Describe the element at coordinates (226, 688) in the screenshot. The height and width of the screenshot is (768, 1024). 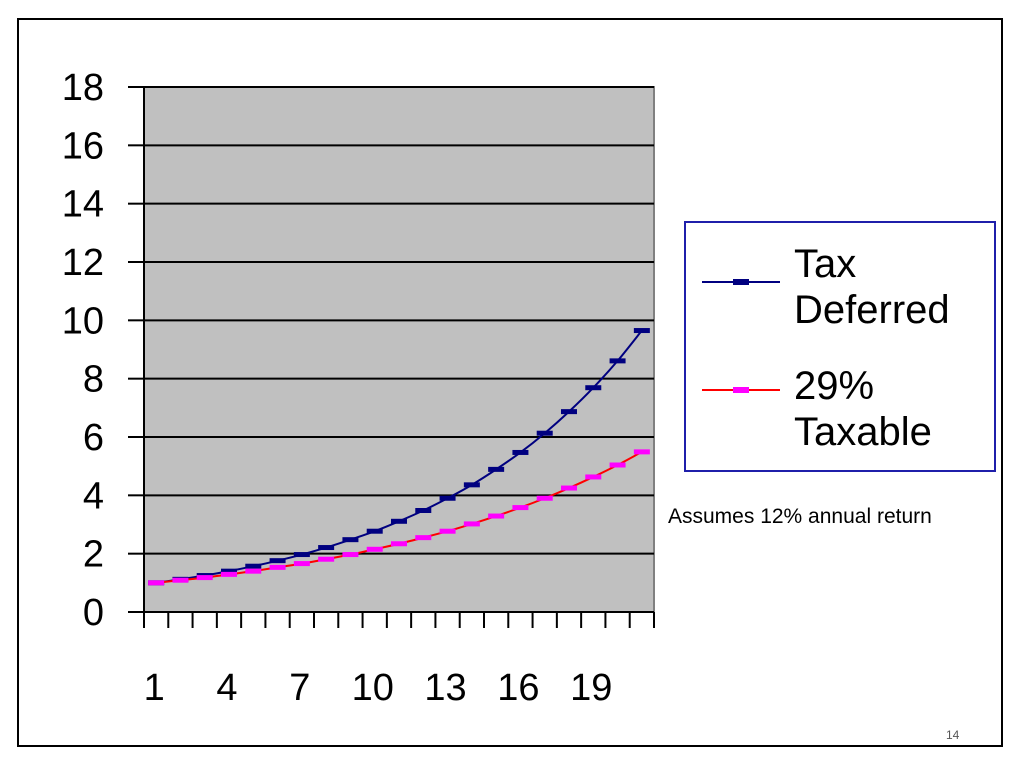
I see `x-tick-label-4: 4` at that location.